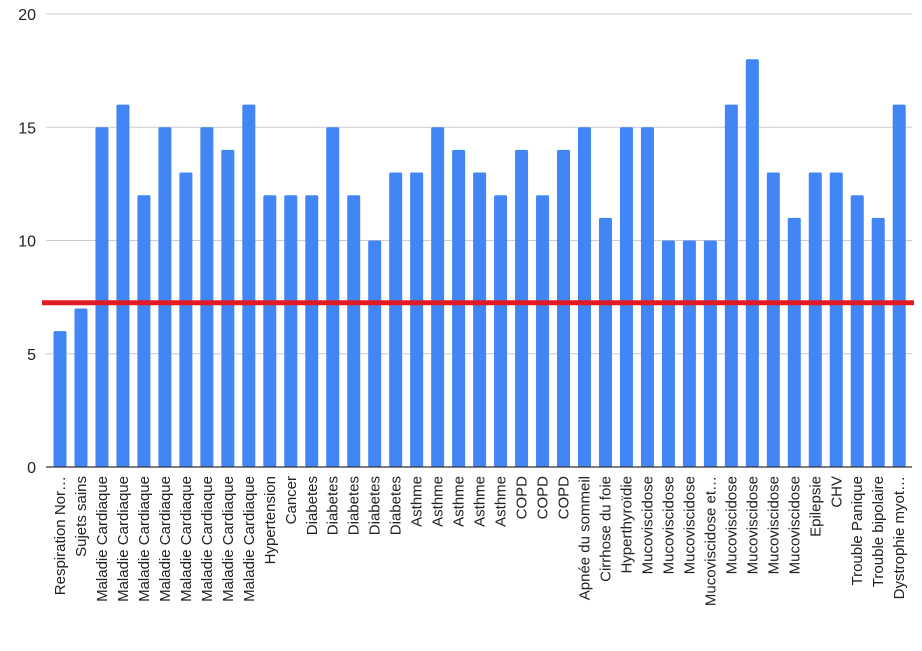 The width and height of the screenshot is (922, 651). Describe the element at coordinates (878, 531) in the screenshot. I see `x-tick-label: Trouble bipolaire` at that location.